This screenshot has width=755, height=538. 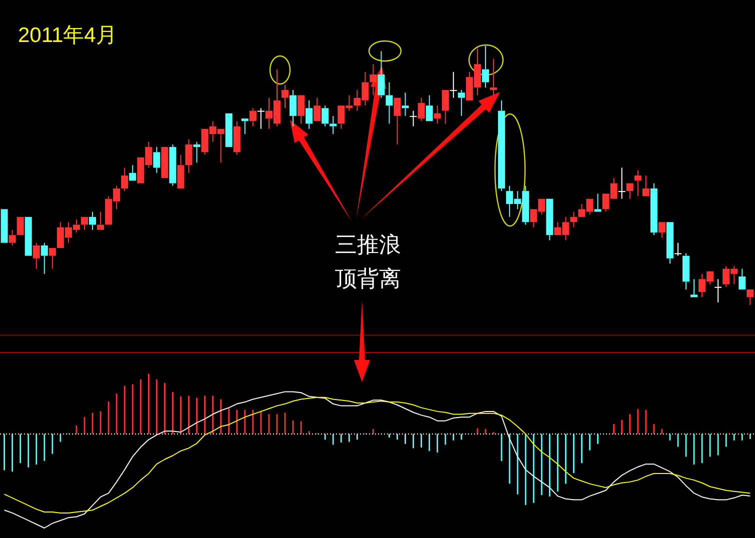 I want to click on chart-title: 2011年4月, so click(x=67, y=35).